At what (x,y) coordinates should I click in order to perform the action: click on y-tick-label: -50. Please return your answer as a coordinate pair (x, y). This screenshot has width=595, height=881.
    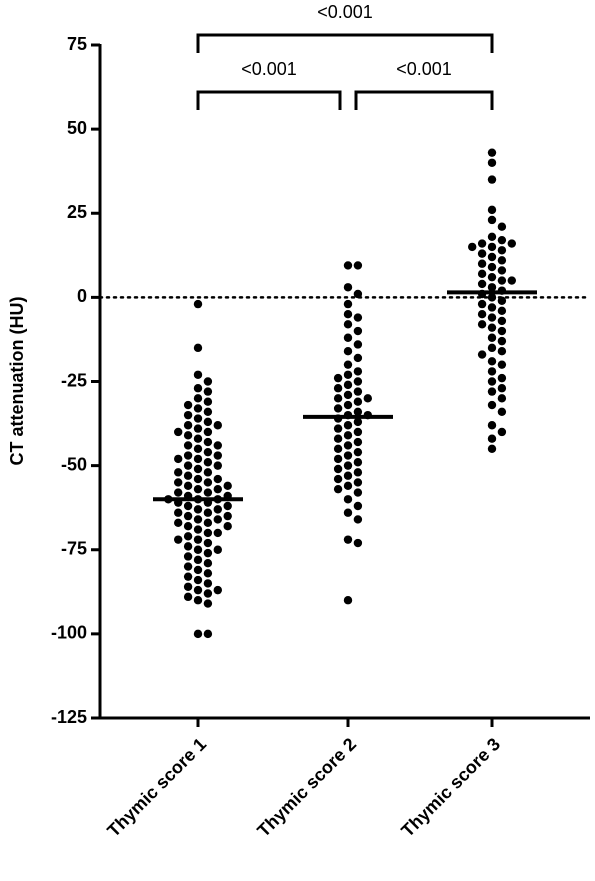
    Looking at the image, I should click on (74, 464).